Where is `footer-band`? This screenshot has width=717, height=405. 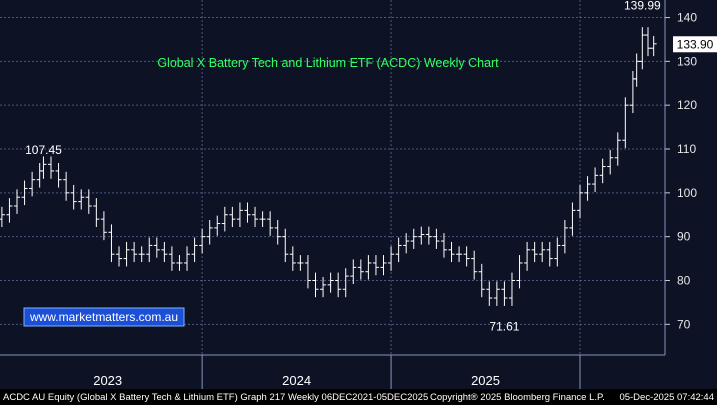 footer-band is located at coordinates (358, 397).